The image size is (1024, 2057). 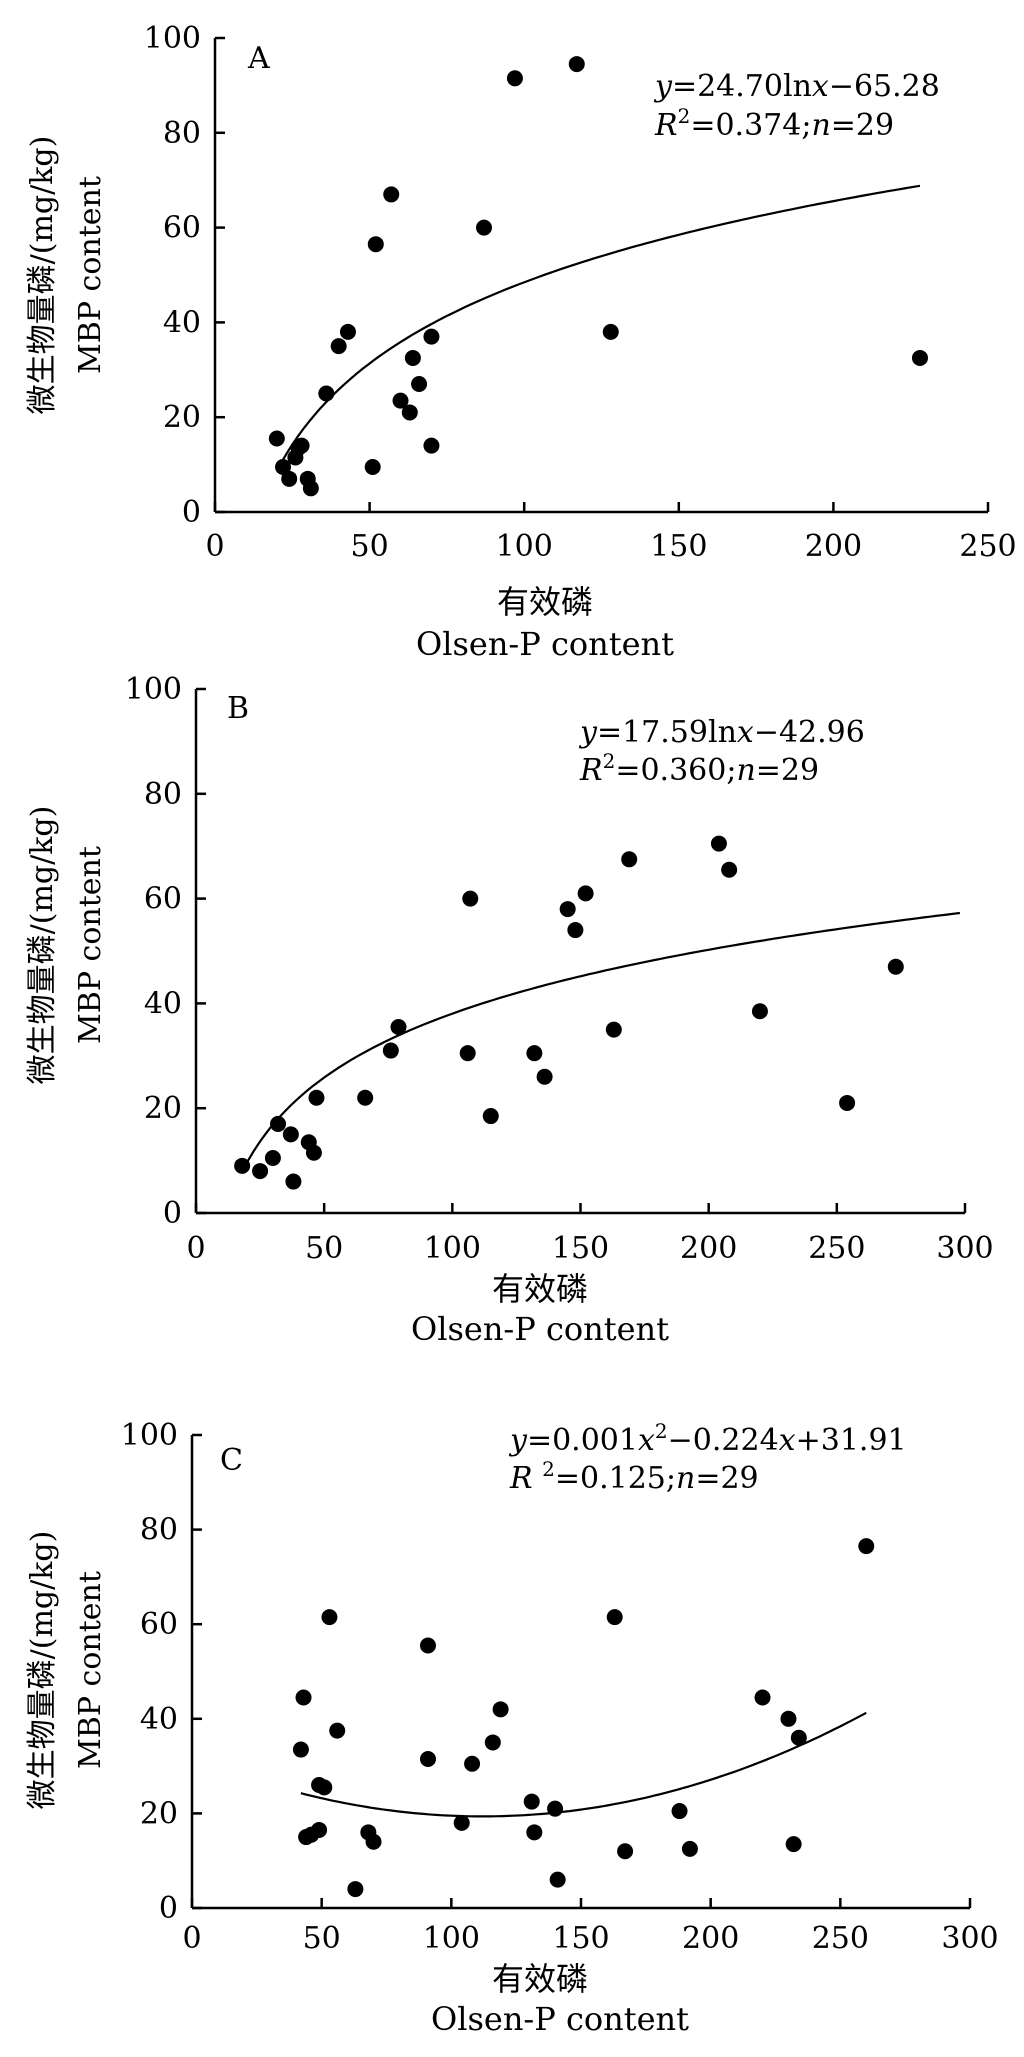 What do you see at coordinates (42, 1670) in the screenshot?
I see `y-axis-label-cn: 微生物量磷/(mg/kg)` at bounding box center [42, 1670].